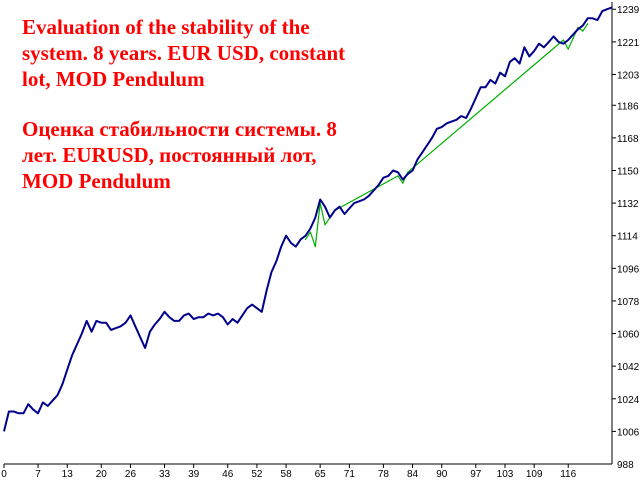  I want to click on y-tick-label-bottom: 988, so click(625, 465).